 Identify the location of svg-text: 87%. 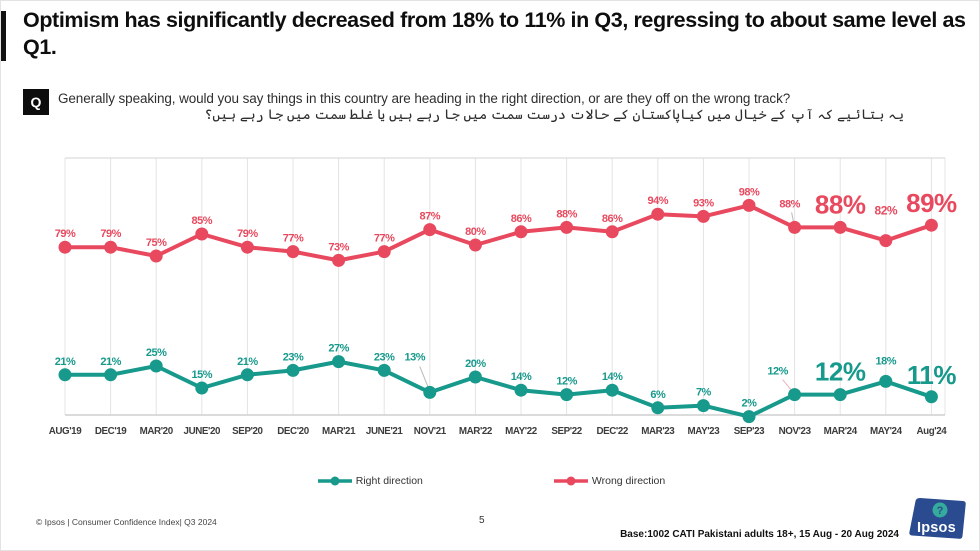
(430, 217).